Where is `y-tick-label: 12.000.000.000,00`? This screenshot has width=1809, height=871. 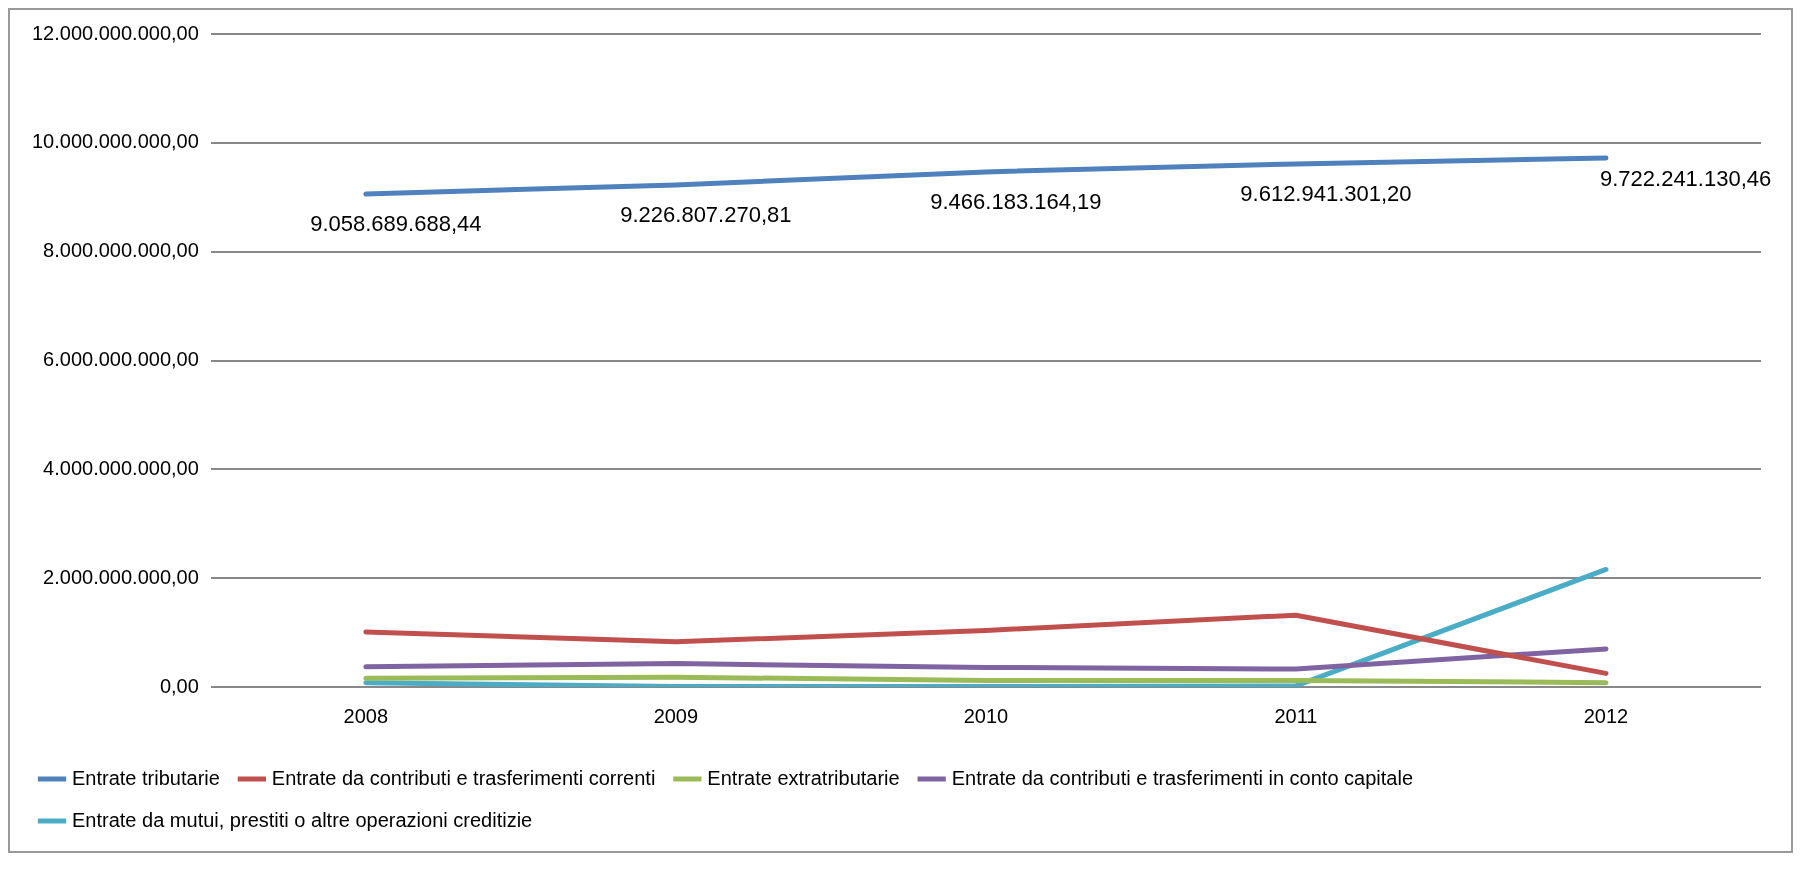
y-tick-label: 12.000.000.000,00 is located at coordinates (115, 32).